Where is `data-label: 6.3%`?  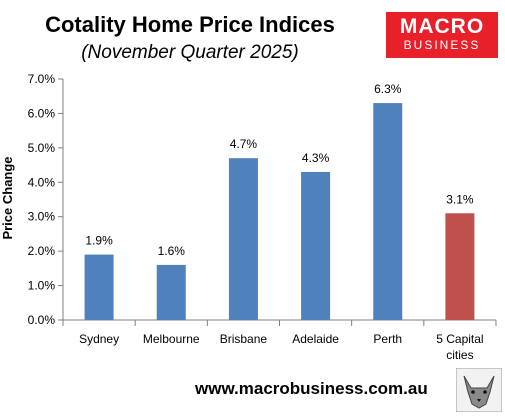 data-label: 6.3% is located at coordinates (388, 89).